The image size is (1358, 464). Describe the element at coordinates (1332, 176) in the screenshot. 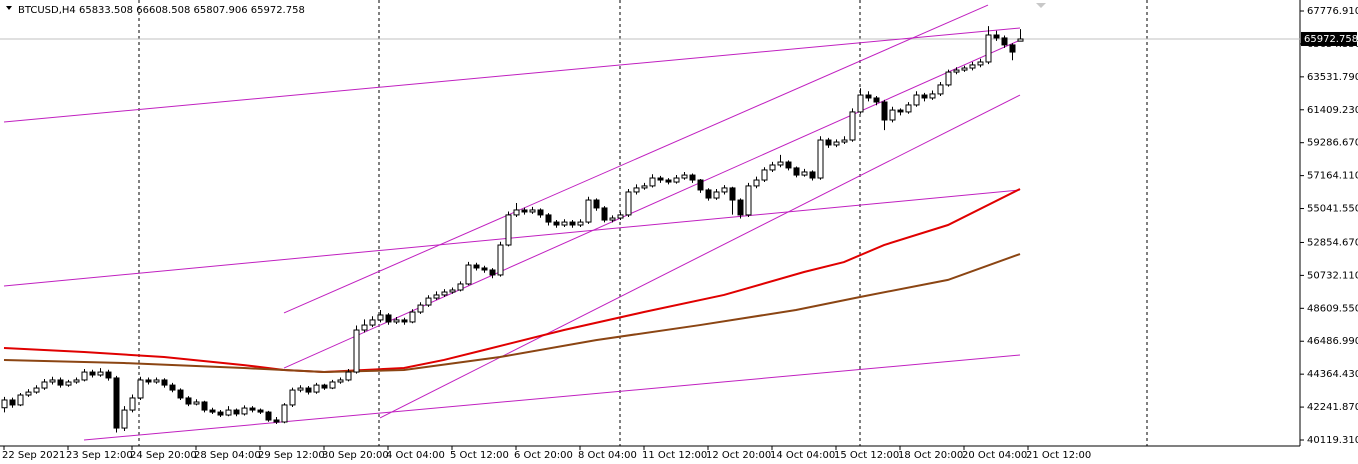

I see `y-tick-label: 57164.110` at that location.